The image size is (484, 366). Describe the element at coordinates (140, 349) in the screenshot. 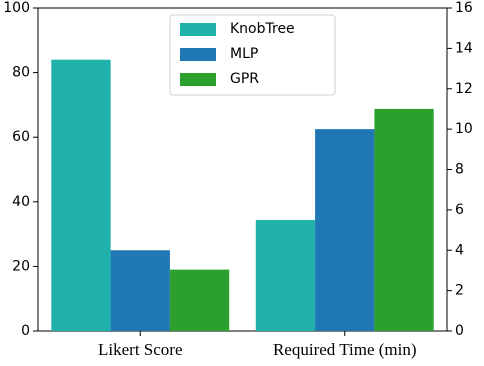

I see `x-tick-label: Likert Score` at that location.